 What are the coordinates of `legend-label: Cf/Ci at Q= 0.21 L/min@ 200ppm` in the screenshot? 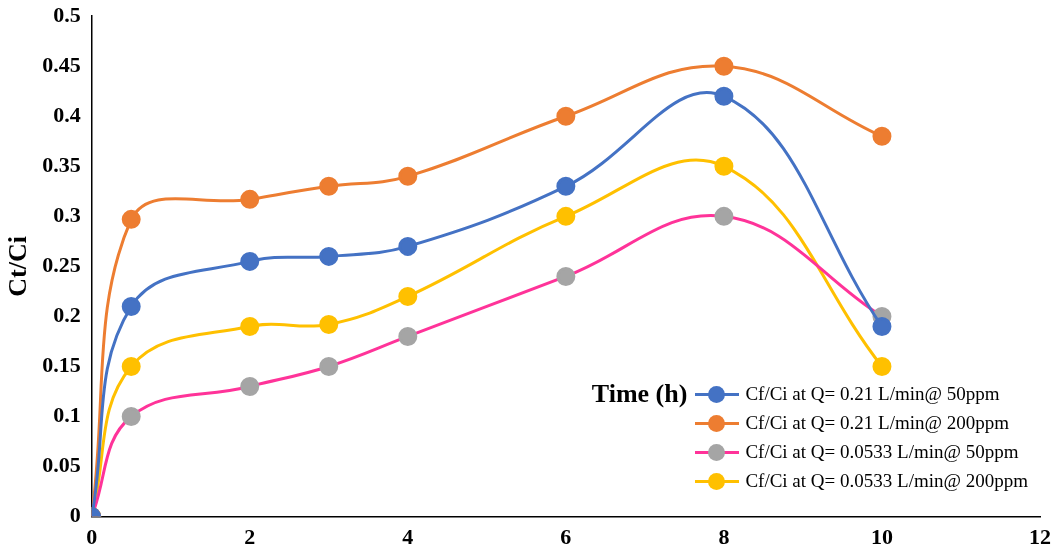 It's located at (877, 422).